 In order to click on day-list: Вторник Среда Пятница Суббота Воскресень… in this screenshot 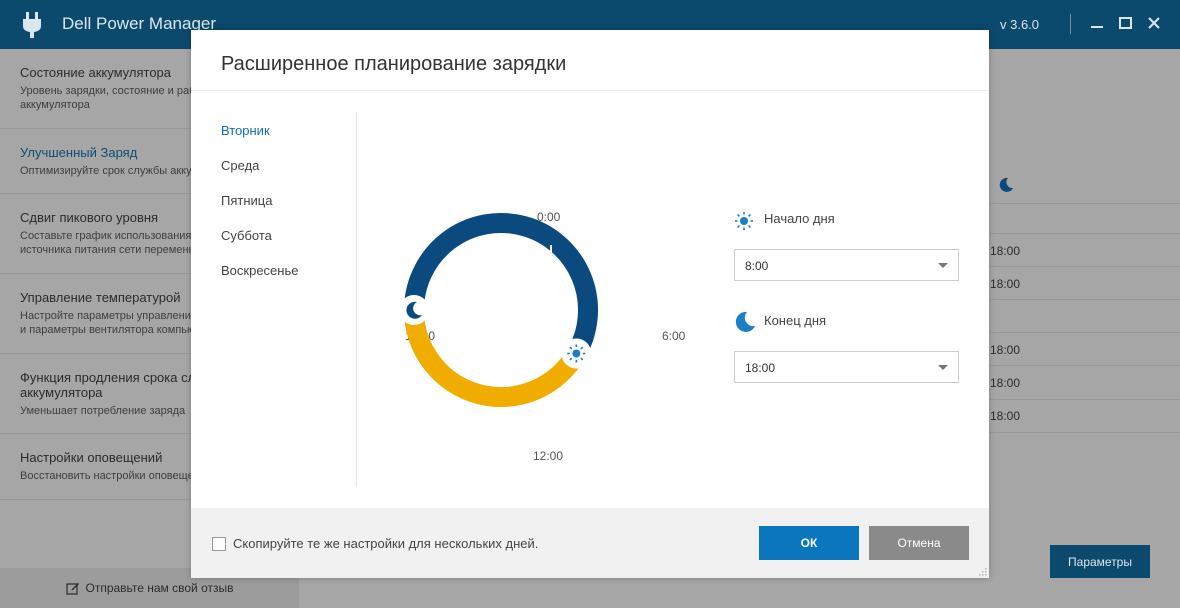, I will do `click(259, 209)`.